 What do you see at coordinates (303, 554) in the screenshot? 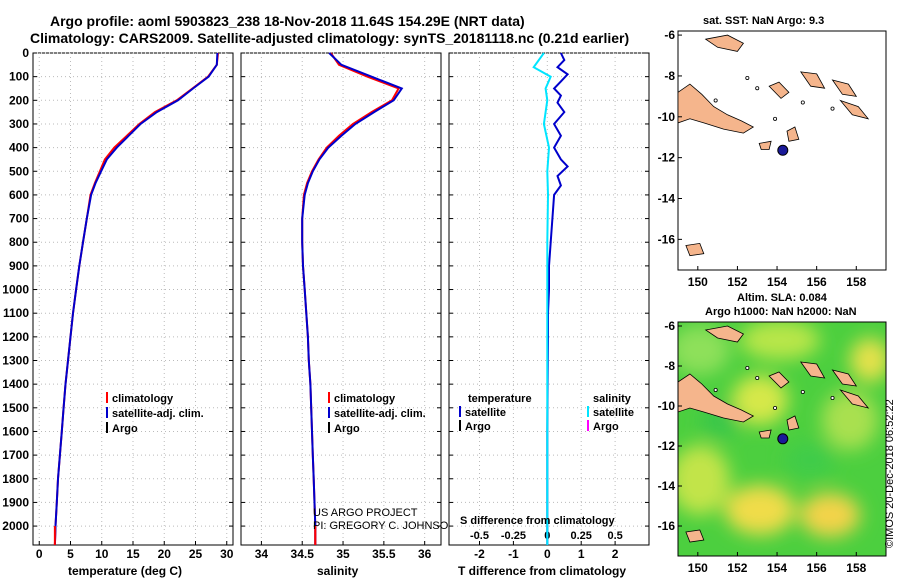
I see `x-tick-label: 34.5` at bounding box center [303, 554].